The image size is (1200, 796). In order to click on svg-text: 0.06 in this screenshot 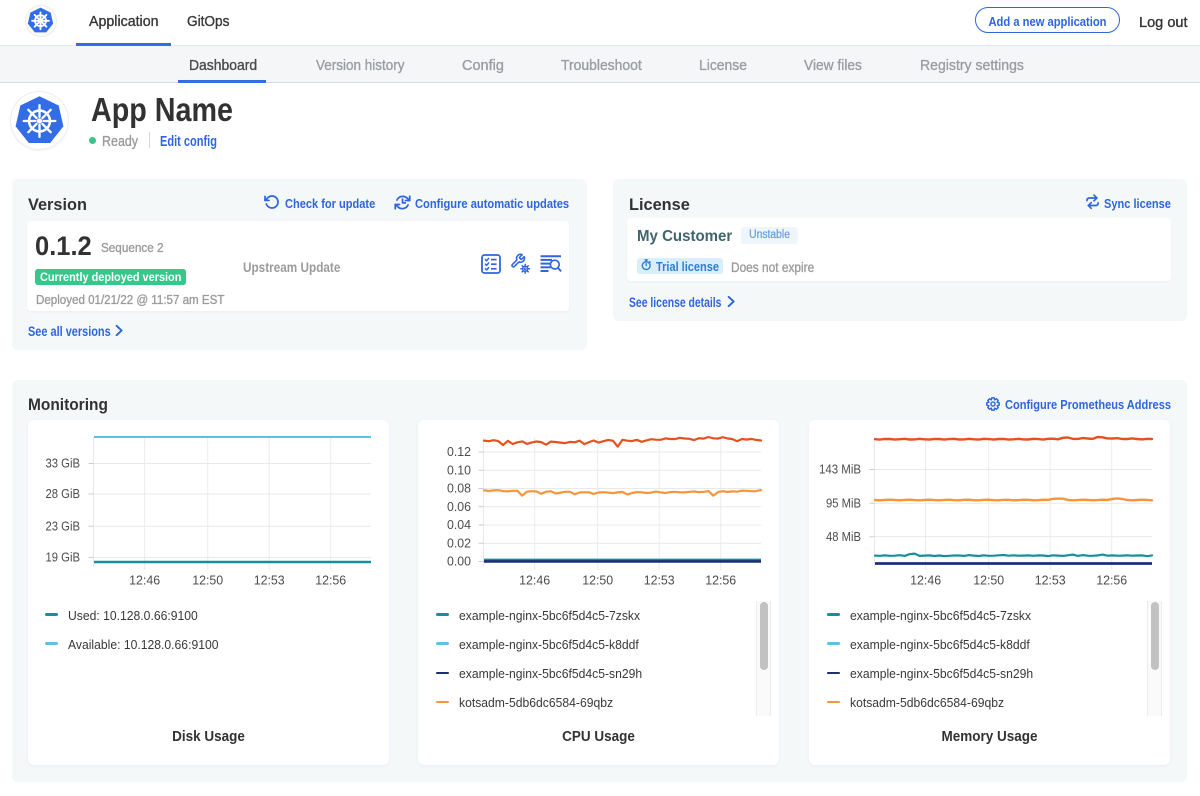, I will do `click(459, 507)`.